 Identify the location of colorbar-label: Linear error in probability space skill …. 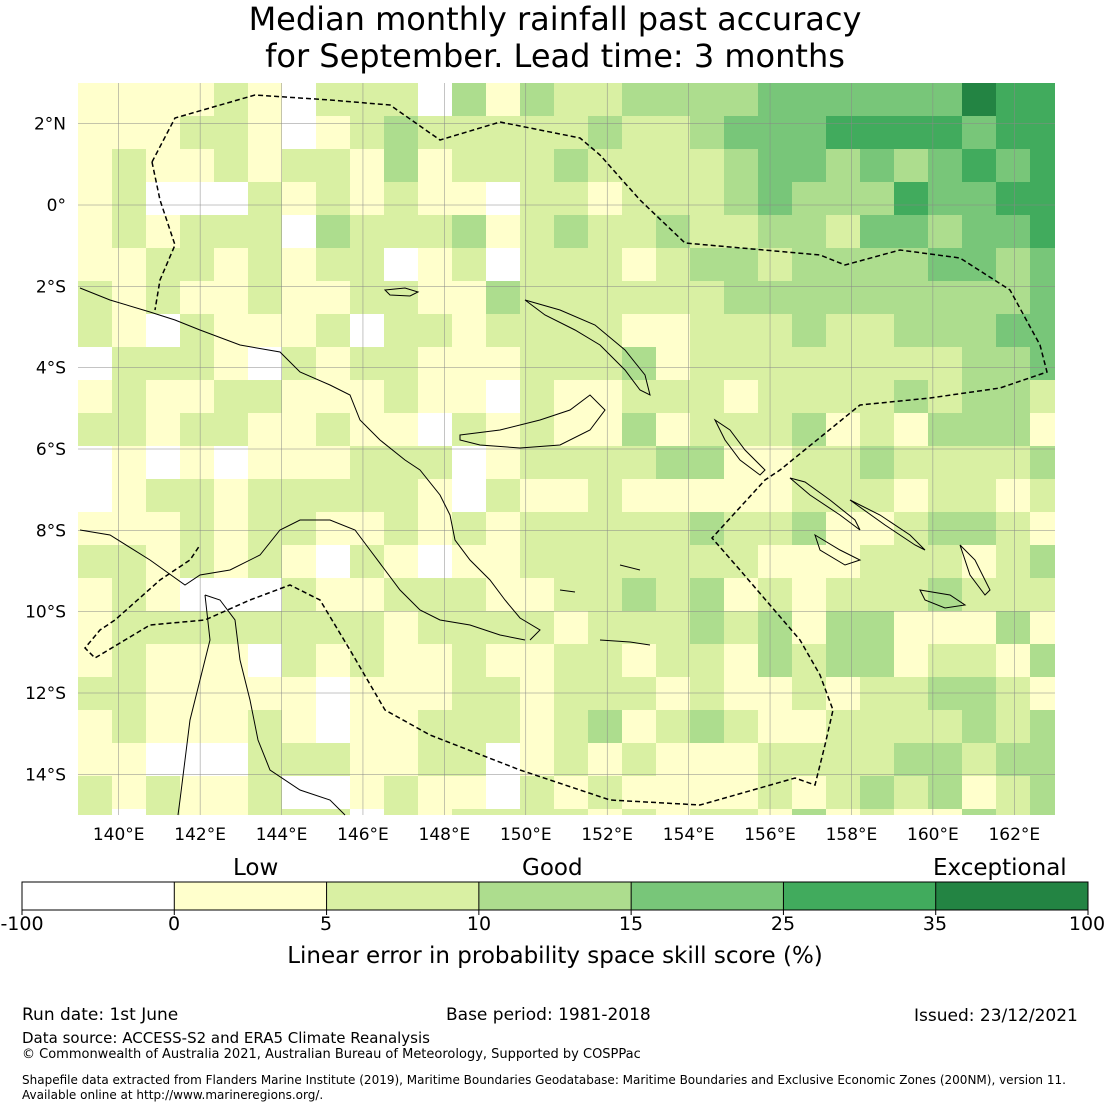
(555, 956).